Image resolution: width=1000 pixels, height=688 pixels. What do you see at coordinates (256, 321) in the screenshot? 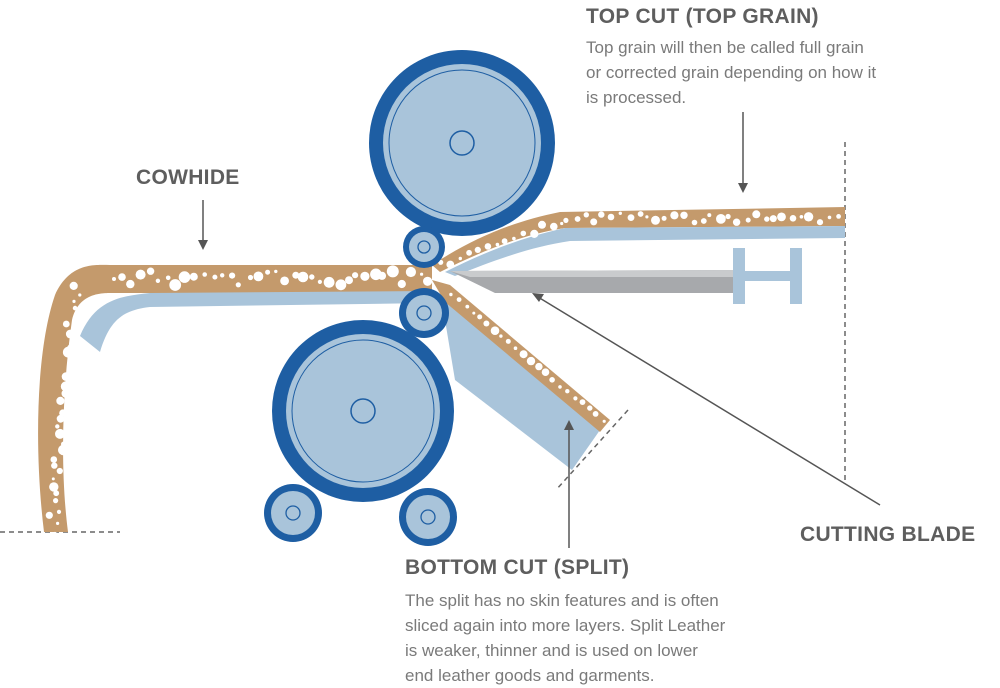
I see `cowhide-inner-layer` at bounding box center [256, 321].